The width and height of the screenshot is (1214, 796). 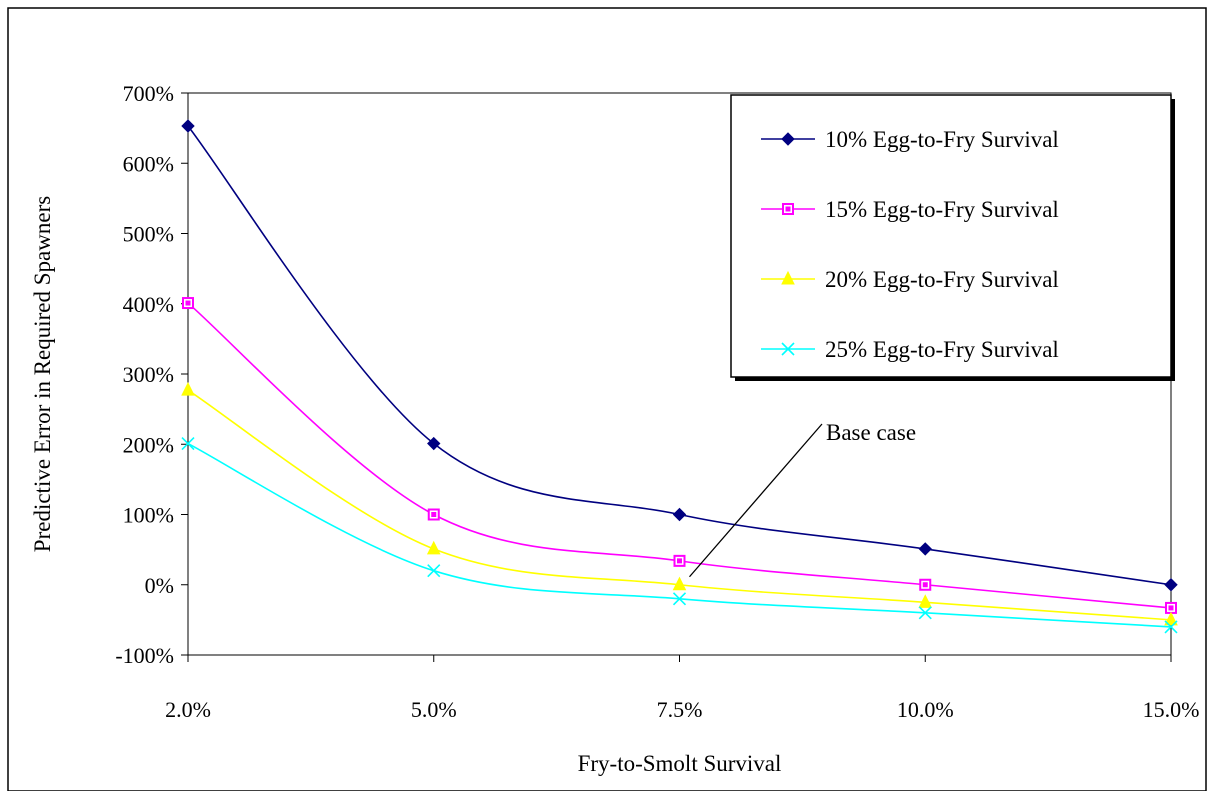 I want to click on legend-label: 25% Egg-to-Fry Survival, so click(x=942, y=349).